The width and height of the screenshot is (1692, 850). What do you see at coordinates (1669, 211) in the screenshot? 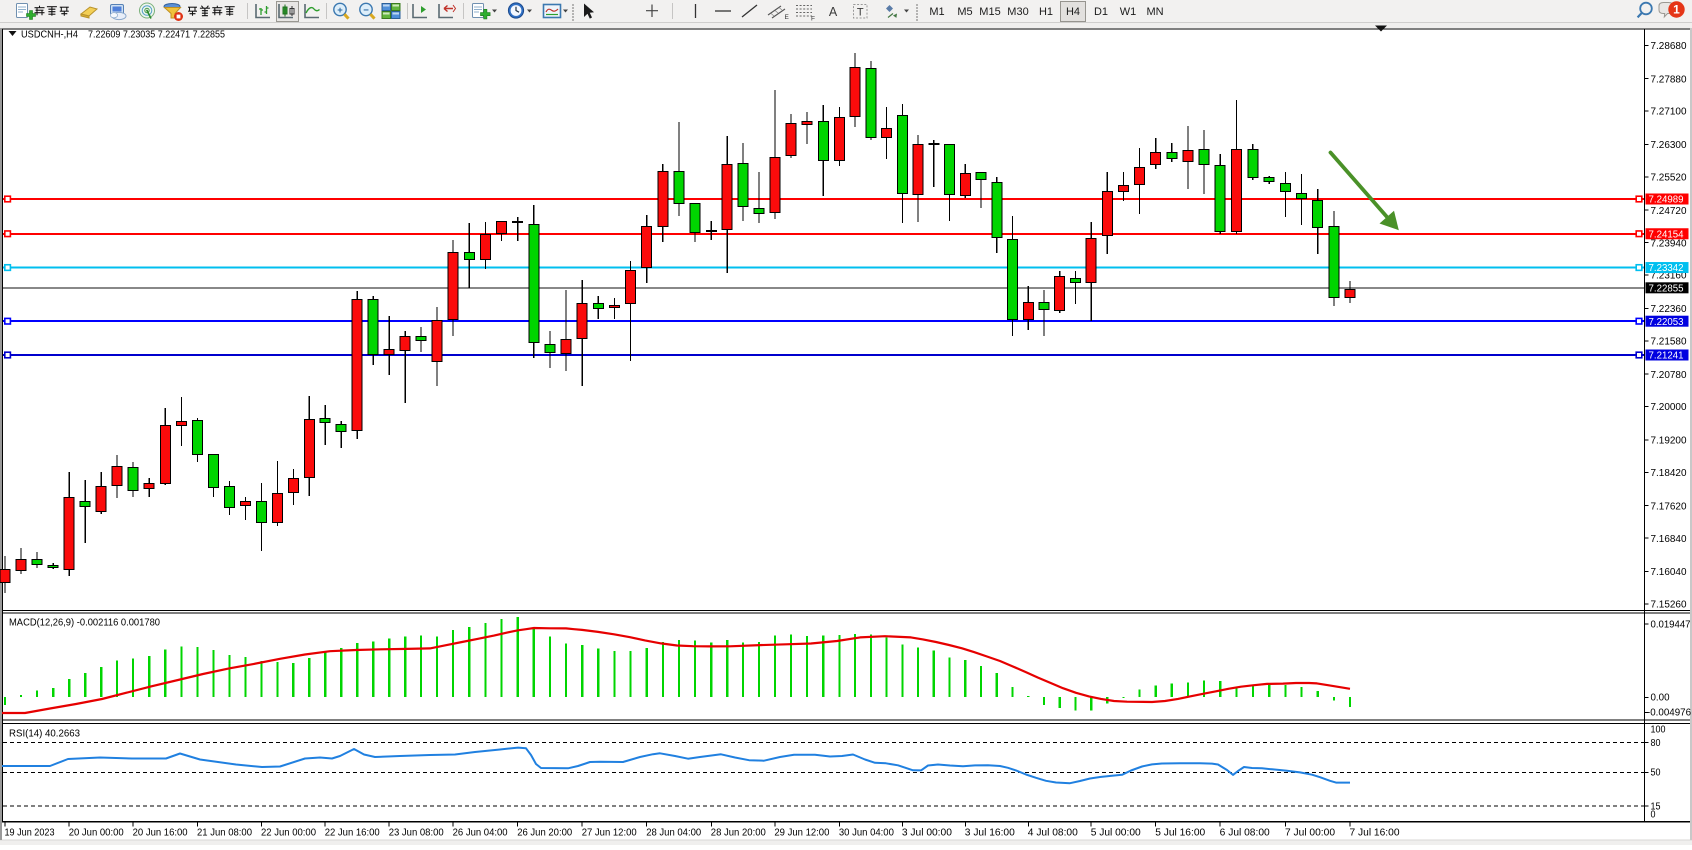
I see `svg-text: 7.24720` at bounding box center [1669, 211].